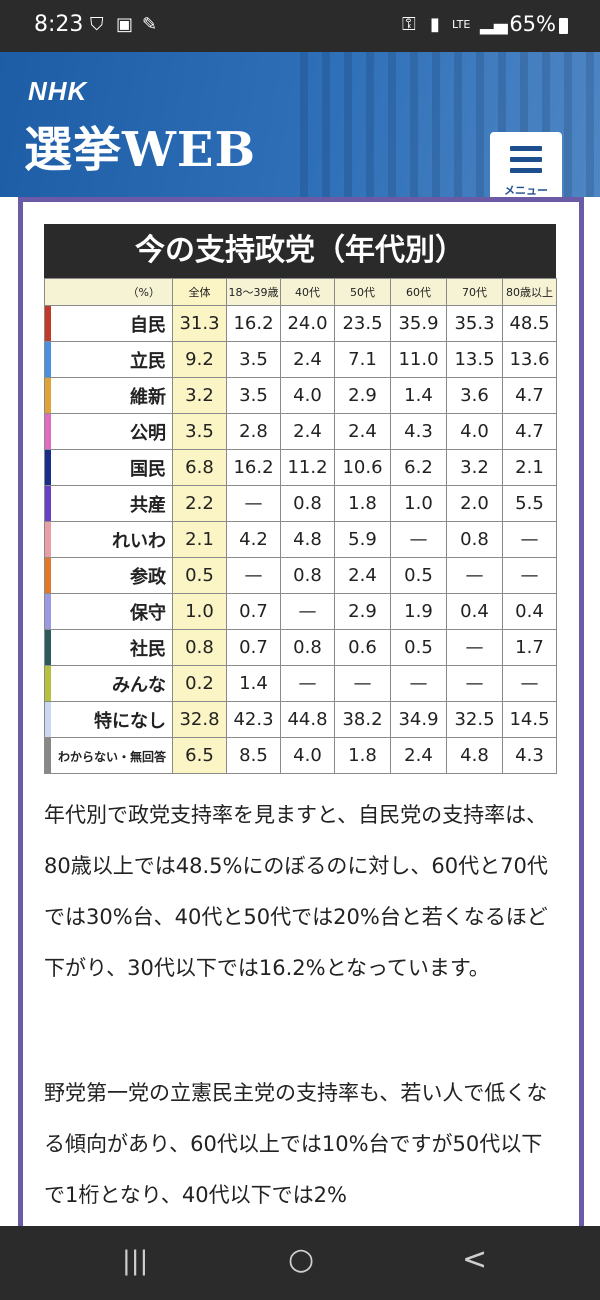 The width and height of the screenshot is (600, 1300). Describe the element at coordinates (108, 431) in the screenshot. I see `party-cell: 公明` at that location.